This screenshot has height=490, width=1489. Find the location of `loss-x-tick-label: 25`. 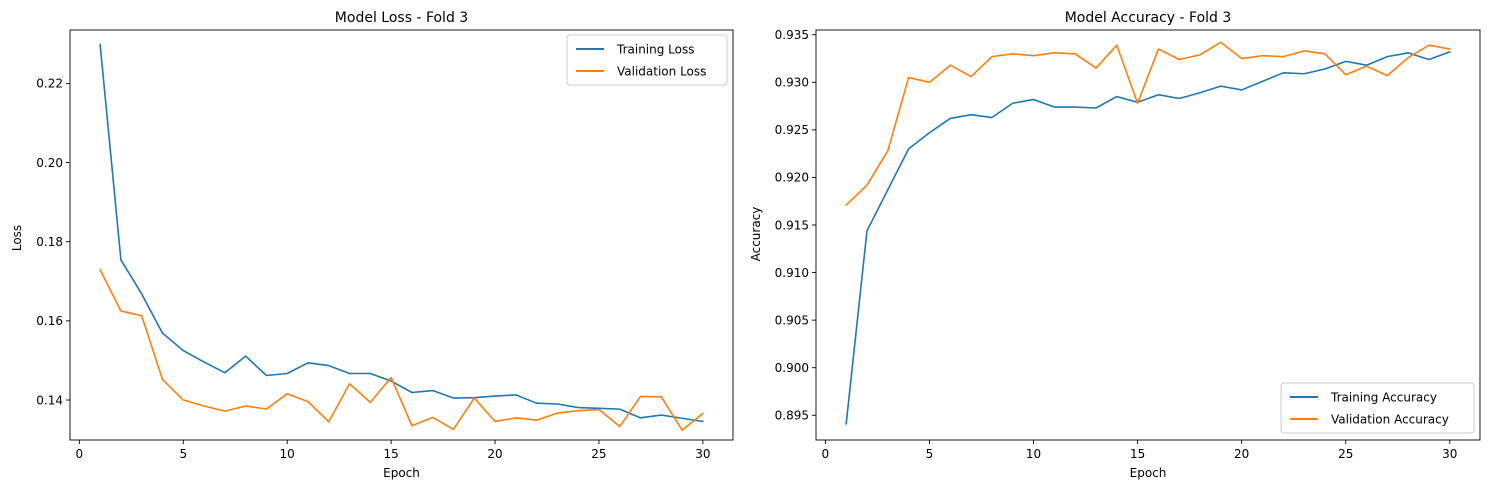

loss-x-tick-label: 25 is located at coordinates (598, 454).